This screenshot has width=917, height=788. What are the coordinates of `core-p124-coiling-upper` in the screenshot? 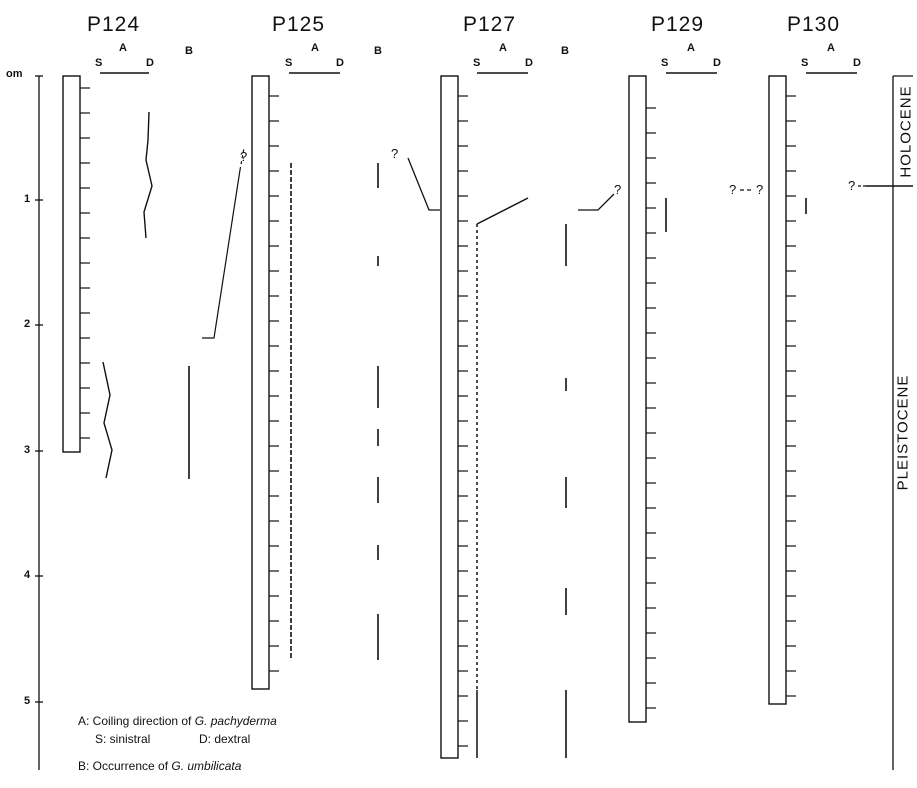 It's located at (148, 175).